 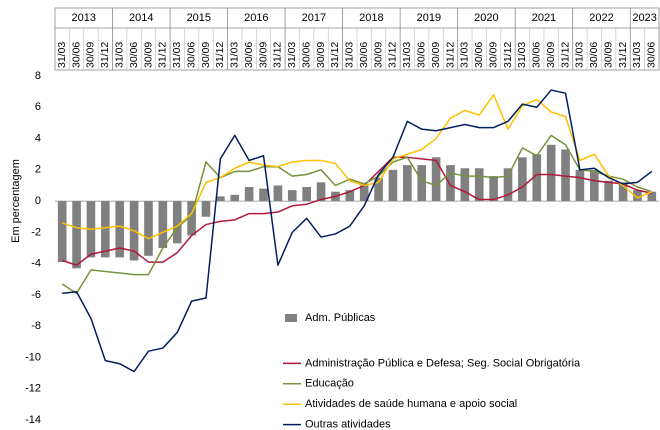 I want to click on year-label: 2023, so click(x=644, y=18).